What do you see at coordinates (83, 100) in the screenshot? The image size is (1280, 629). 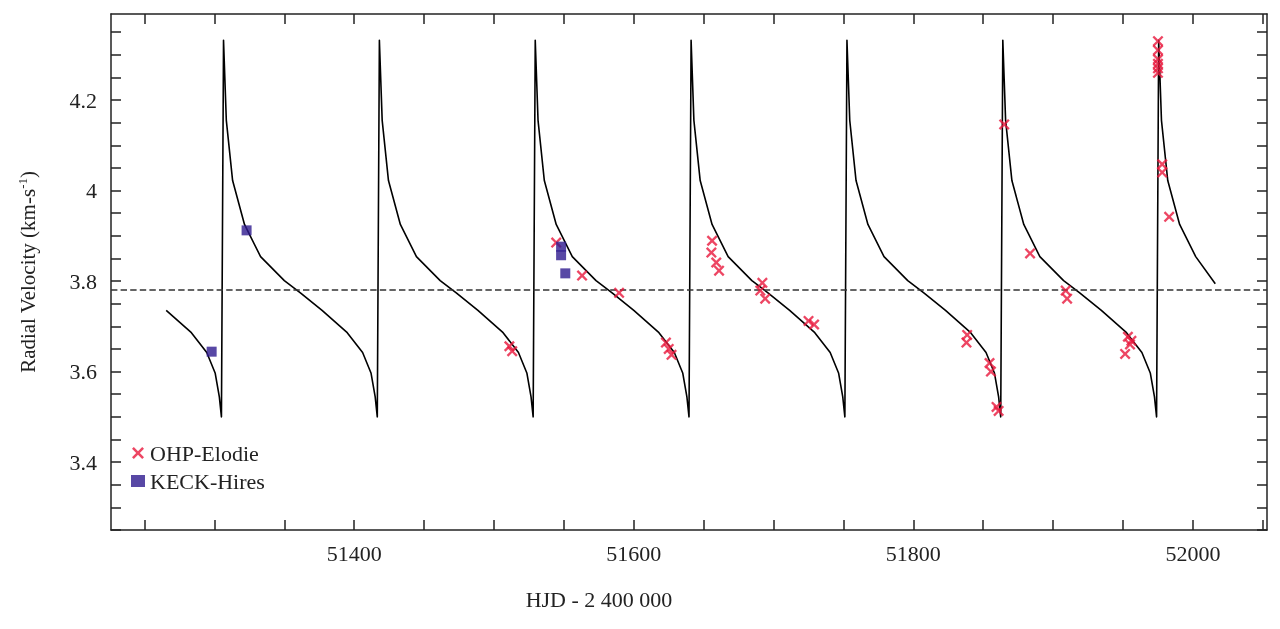 I see `y-tick-label: 4.2` at bounding box center [83, 100].